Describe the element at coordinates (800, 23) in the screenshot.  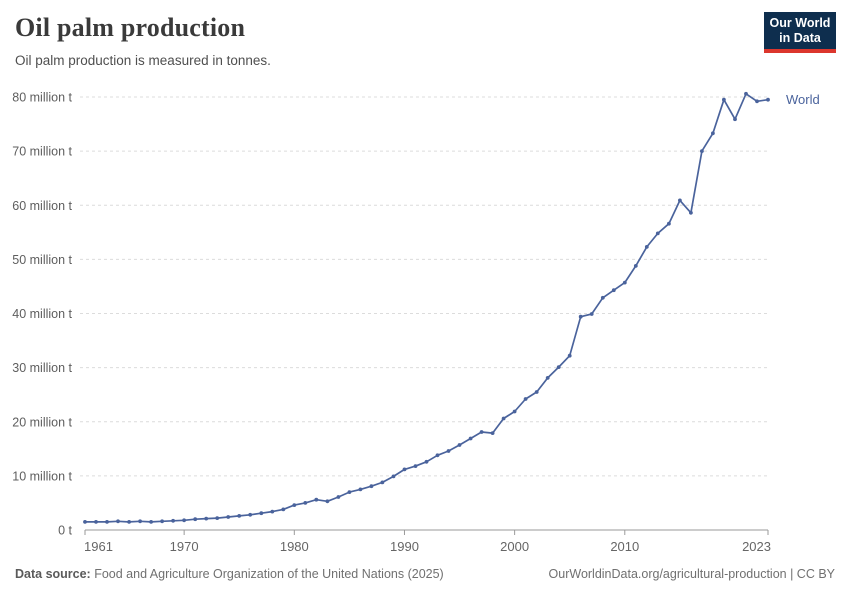
I see `owid-logo-line1: Our World` at that location.